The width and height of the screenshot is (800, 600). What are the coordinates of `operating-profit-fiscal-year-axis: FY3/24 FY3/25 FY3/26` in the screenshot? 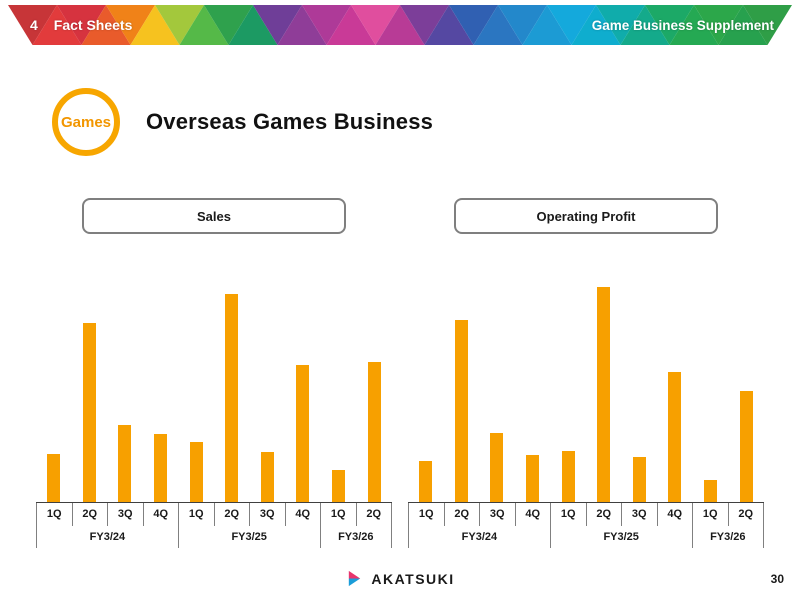 It's located at (586, 537).